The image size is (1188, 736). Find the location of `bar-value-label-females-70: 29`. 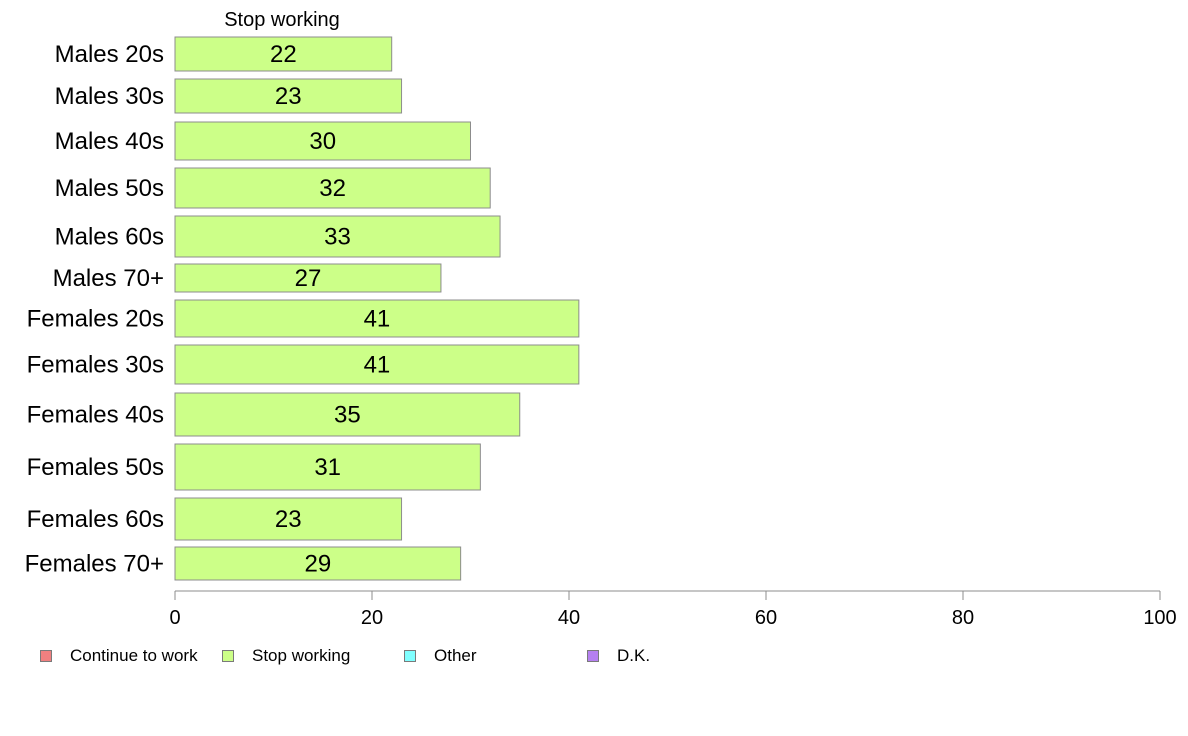

bar-value-label-females-70: 29 is located at coordinates (317, 564).